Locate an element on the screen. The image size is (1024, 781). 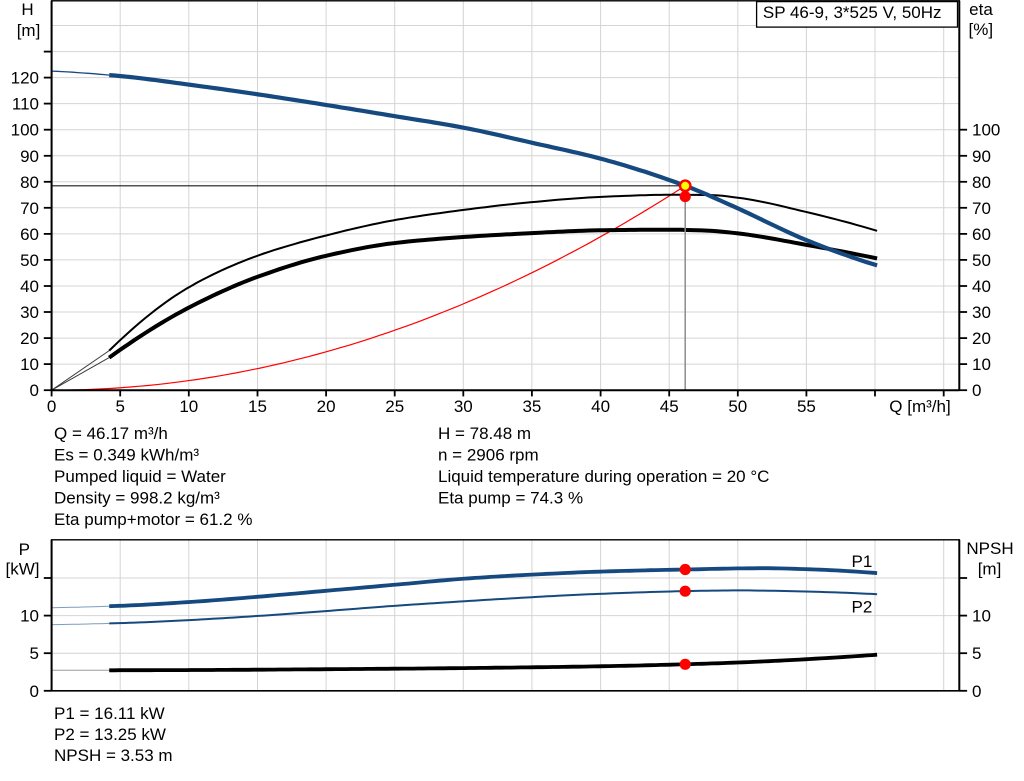
svg-text: Es = 0.349 kWh/m³ is located at coordinates (126, 454).